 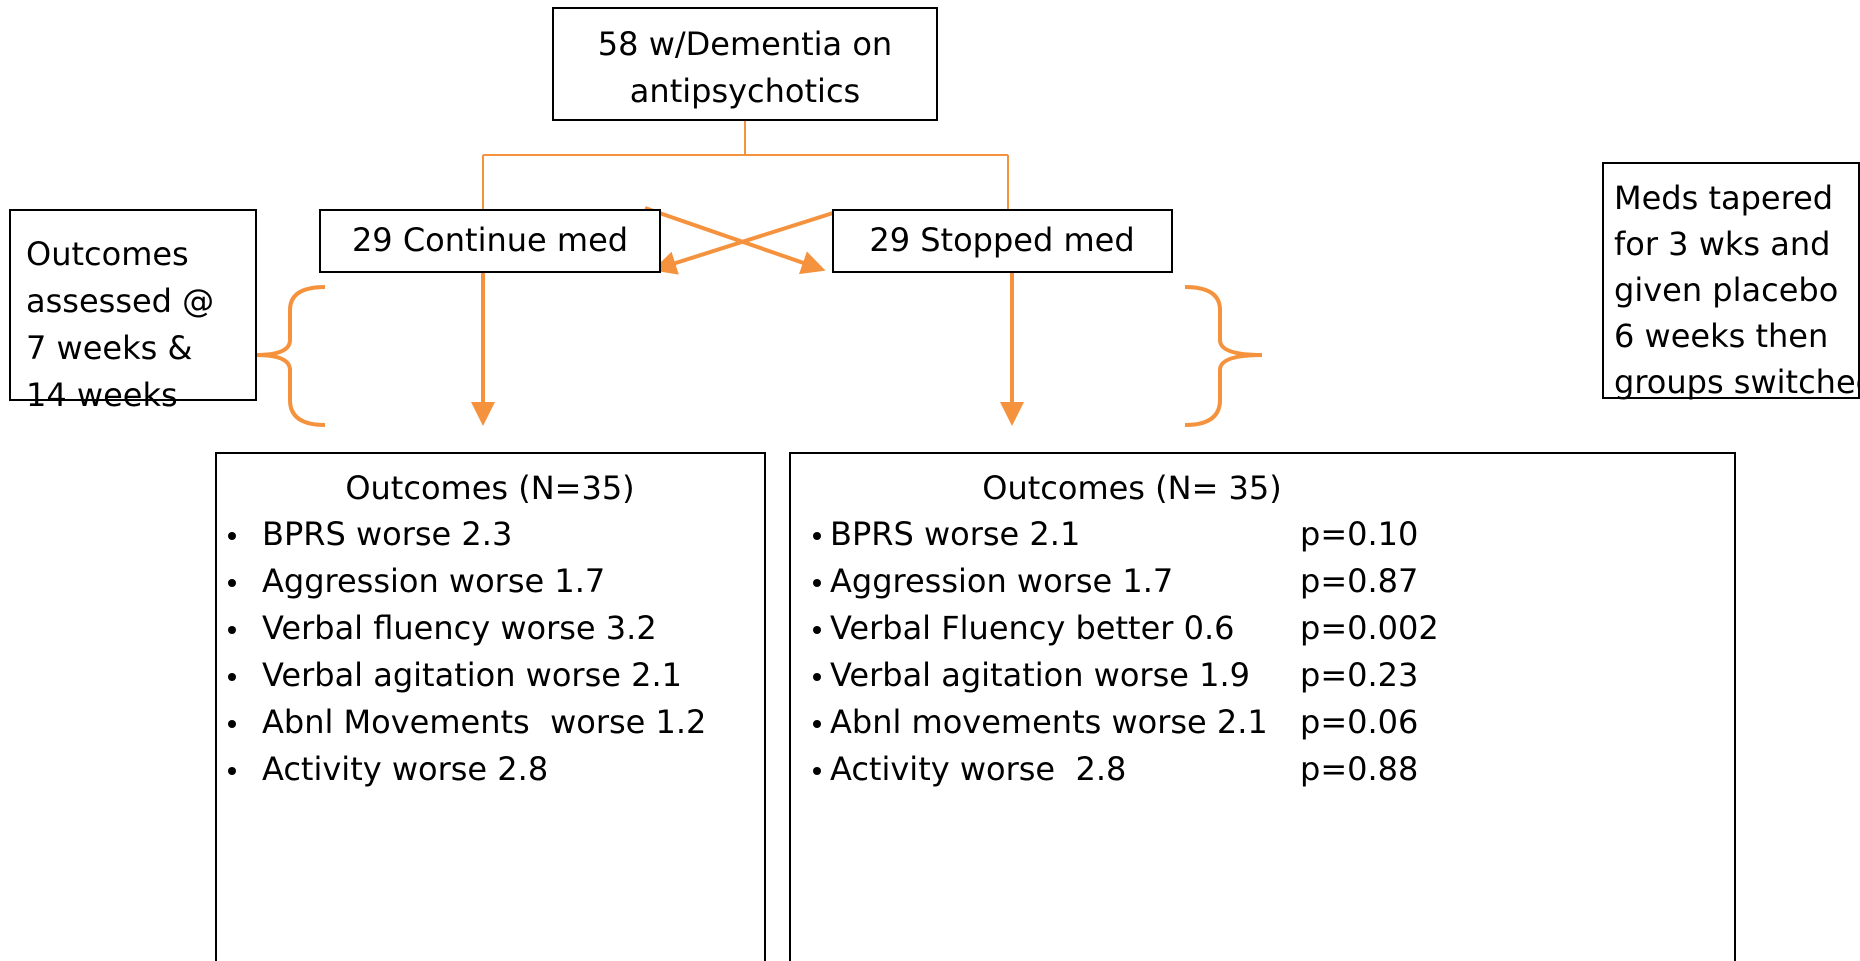 What do you see at coordinates (745, 91) in the screenshot?
I see `top-box-text: antipsychotics` at bounding box center [745, 91].